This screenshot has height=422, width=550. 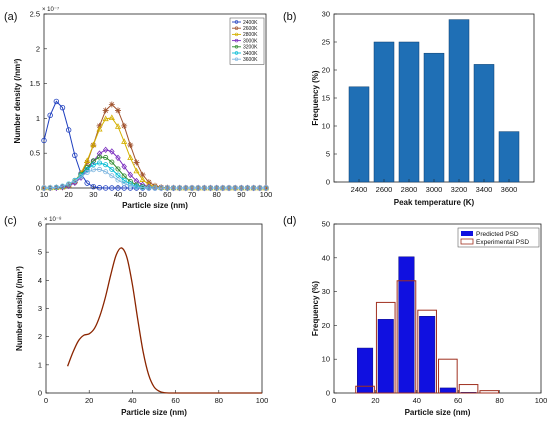 I want to click on chart-d-legend-label-experimental: Experimental PSD, so click(x=502, y=242).